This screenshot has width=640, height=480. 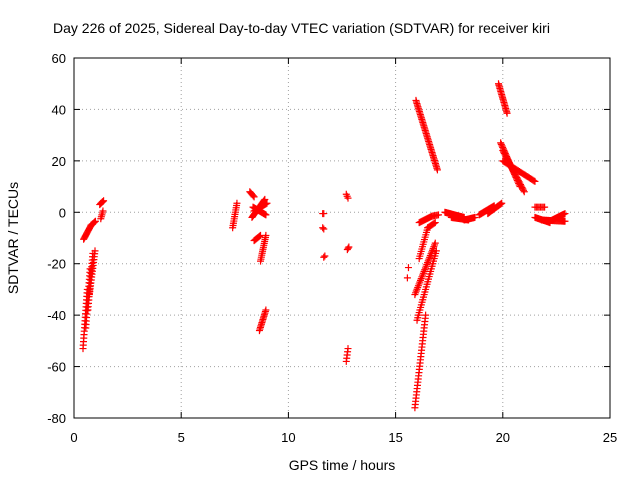 I want to click on x-tick-label: 20, so click(x=503, y=437).